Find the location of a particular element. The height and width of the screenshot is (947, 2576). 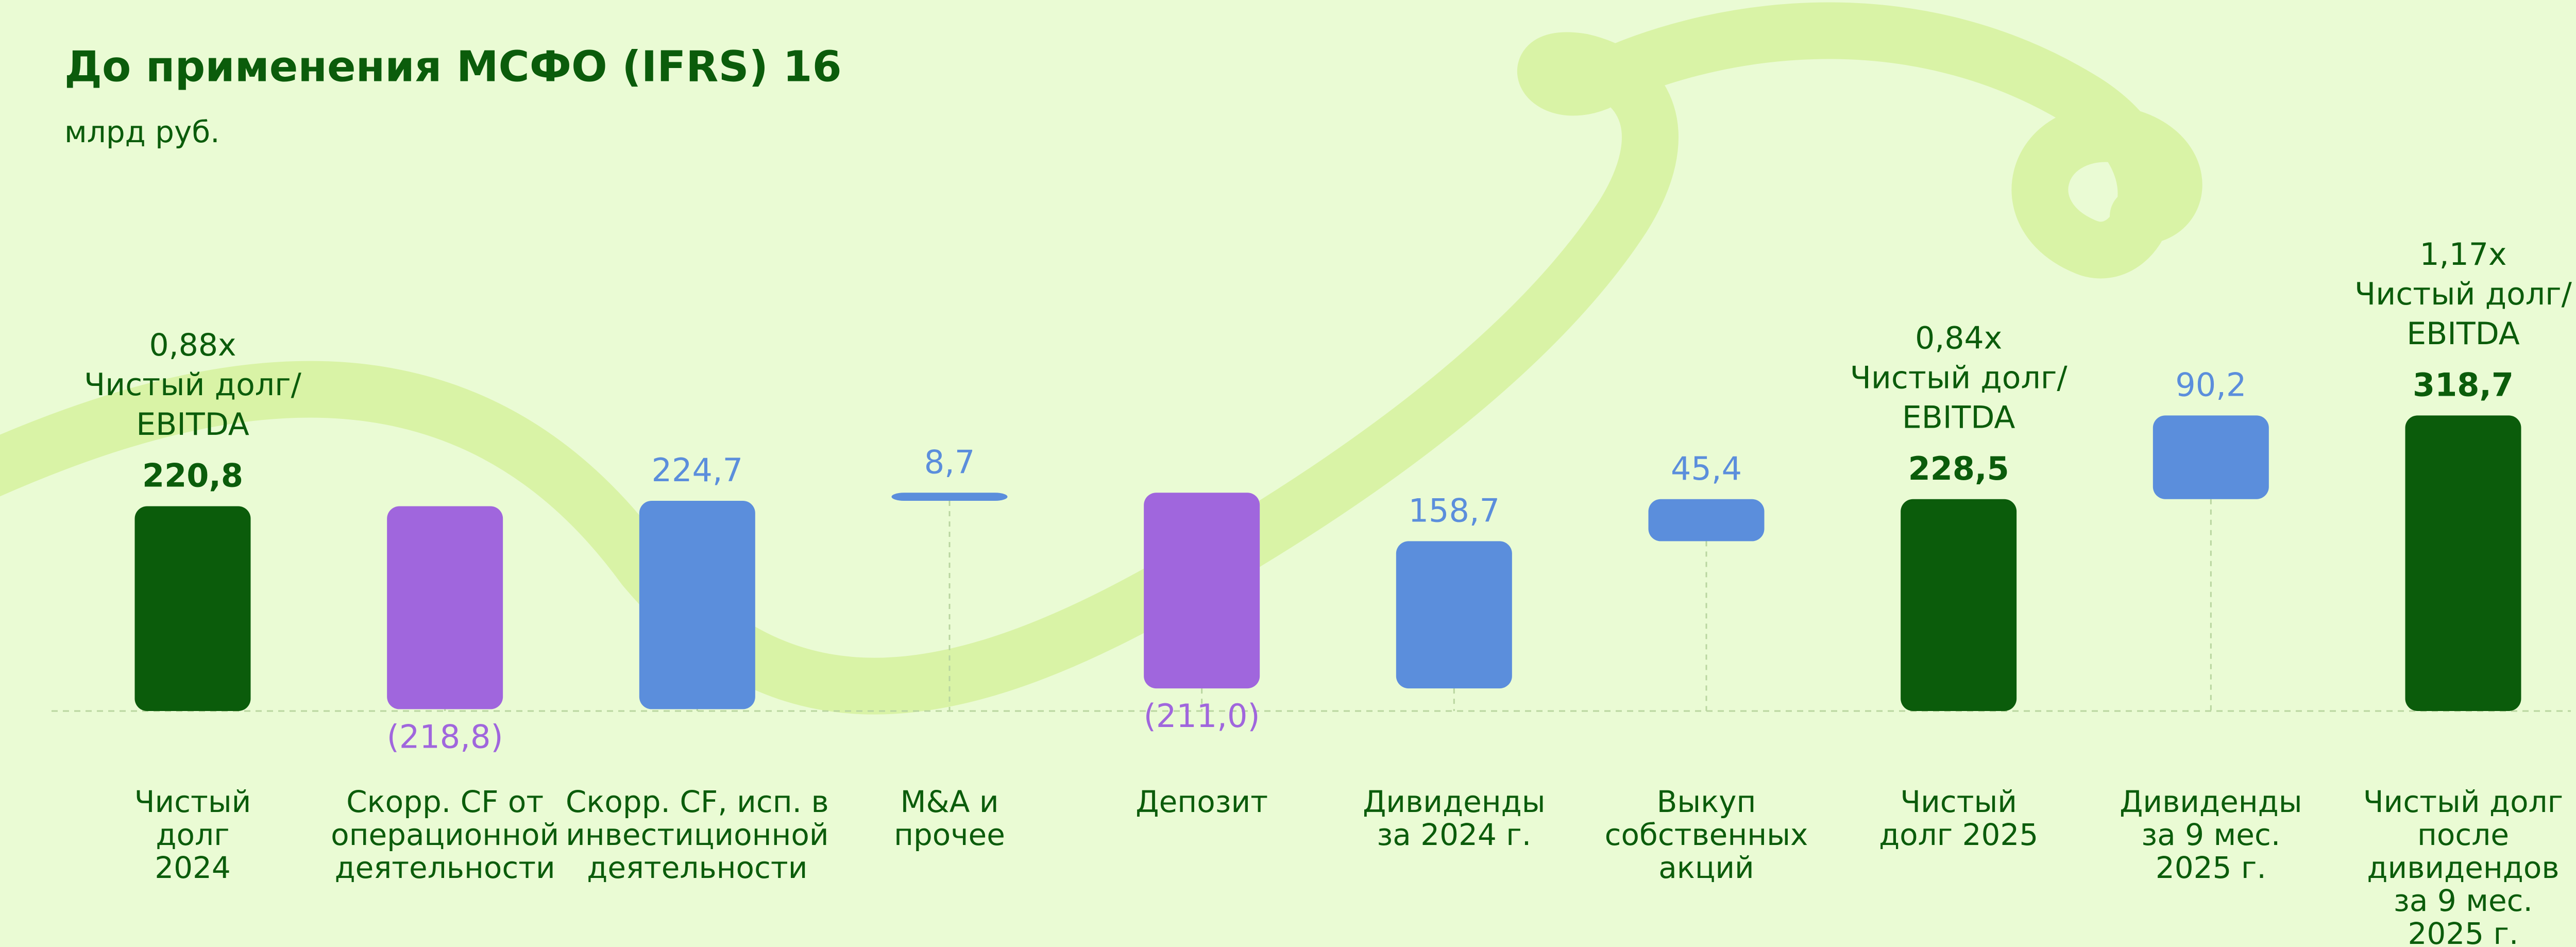

value-label: 90,2 is located at coordinates (2210, 384).